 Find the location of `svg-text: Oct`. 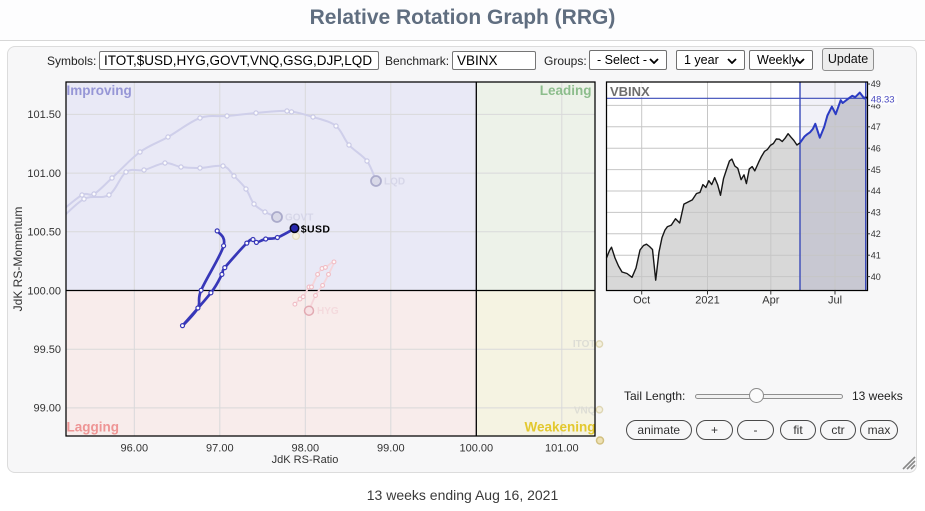

svg-text: Oct is located at coordinates (641, 301).